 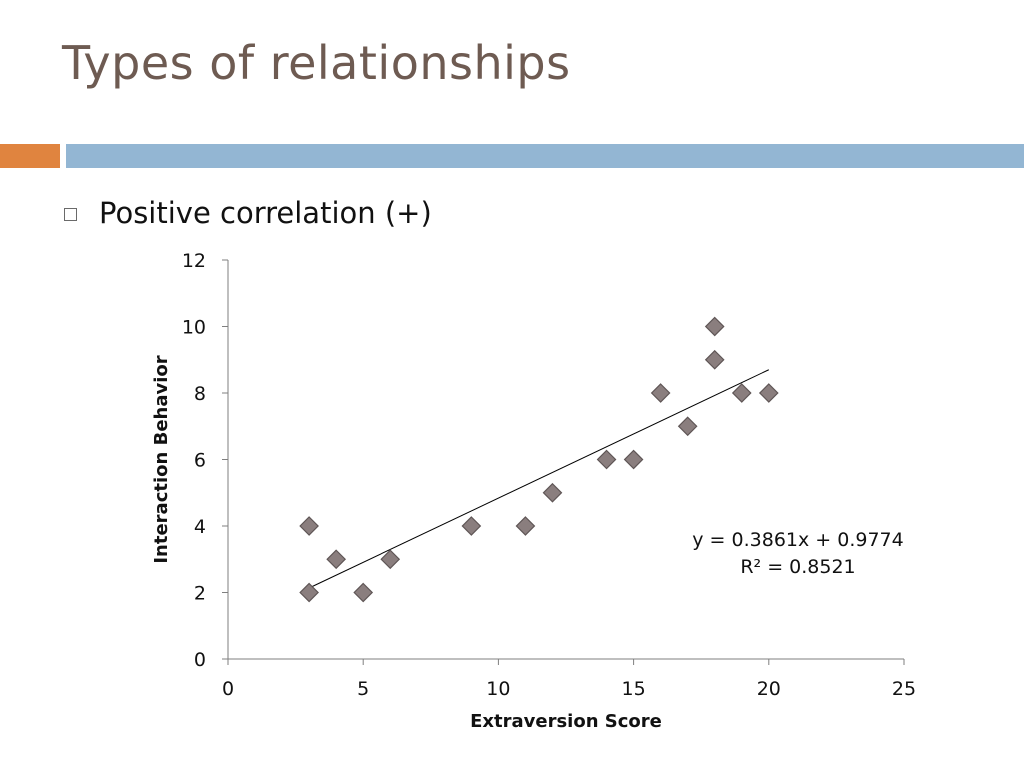 What do you see at coordinates (265, 213) in the screenshot?
I see `bullet-text: Positive correlation (+)` at bounding box center [265, 213].